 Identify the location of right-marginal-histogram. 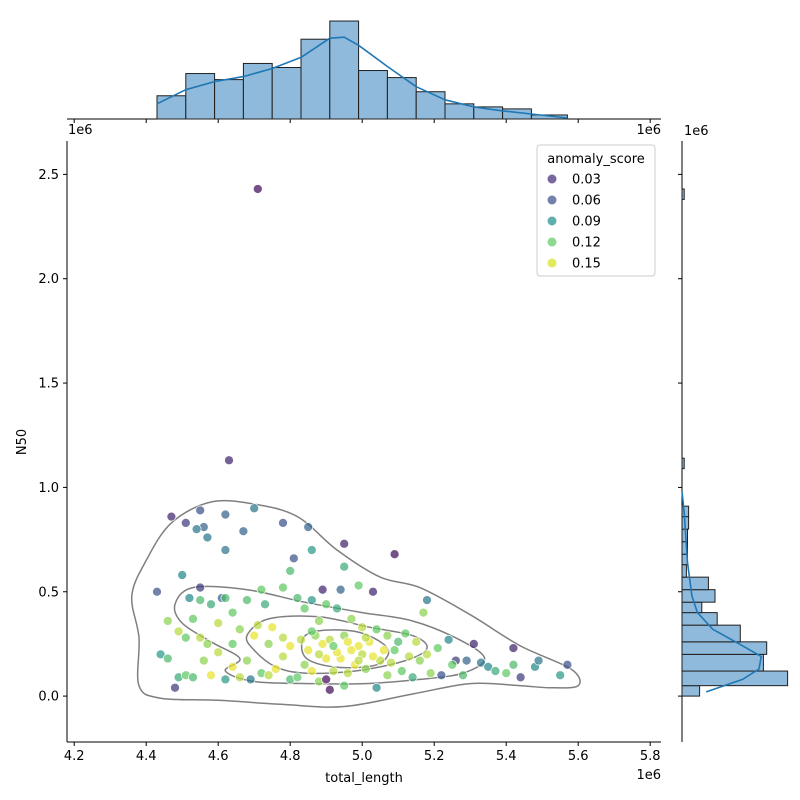
(733, 441).